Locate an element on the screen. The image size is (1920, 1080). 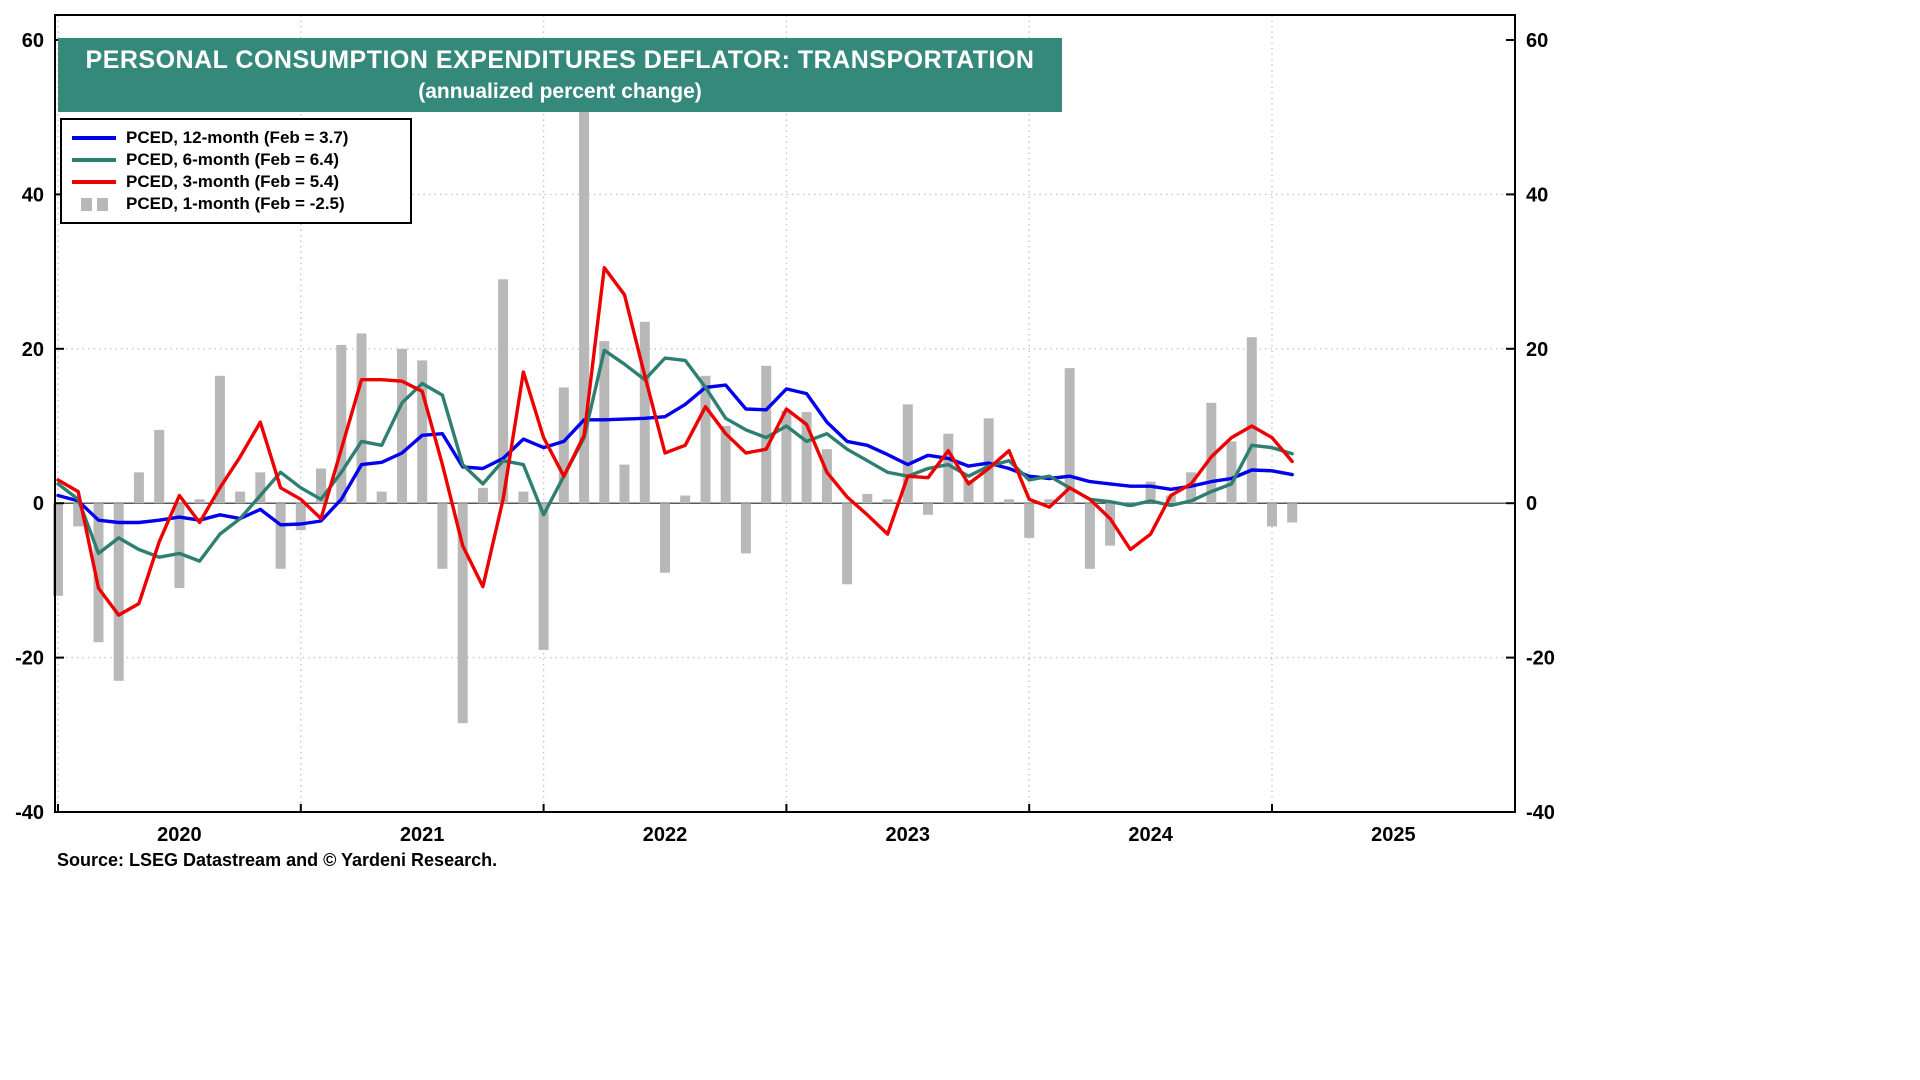
y-axis-label-left: 0 is located at coordinates (38, 504).